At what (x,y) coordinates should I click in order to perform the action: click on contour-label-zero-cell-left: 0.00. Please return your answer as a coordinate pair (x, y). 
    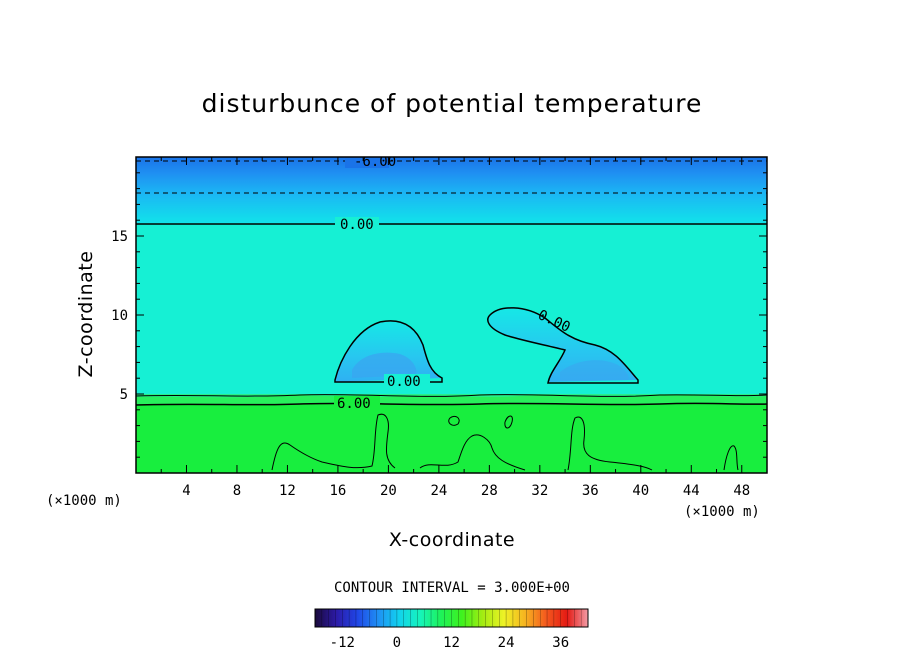
    Looking at the image, I should click on (404, 382).